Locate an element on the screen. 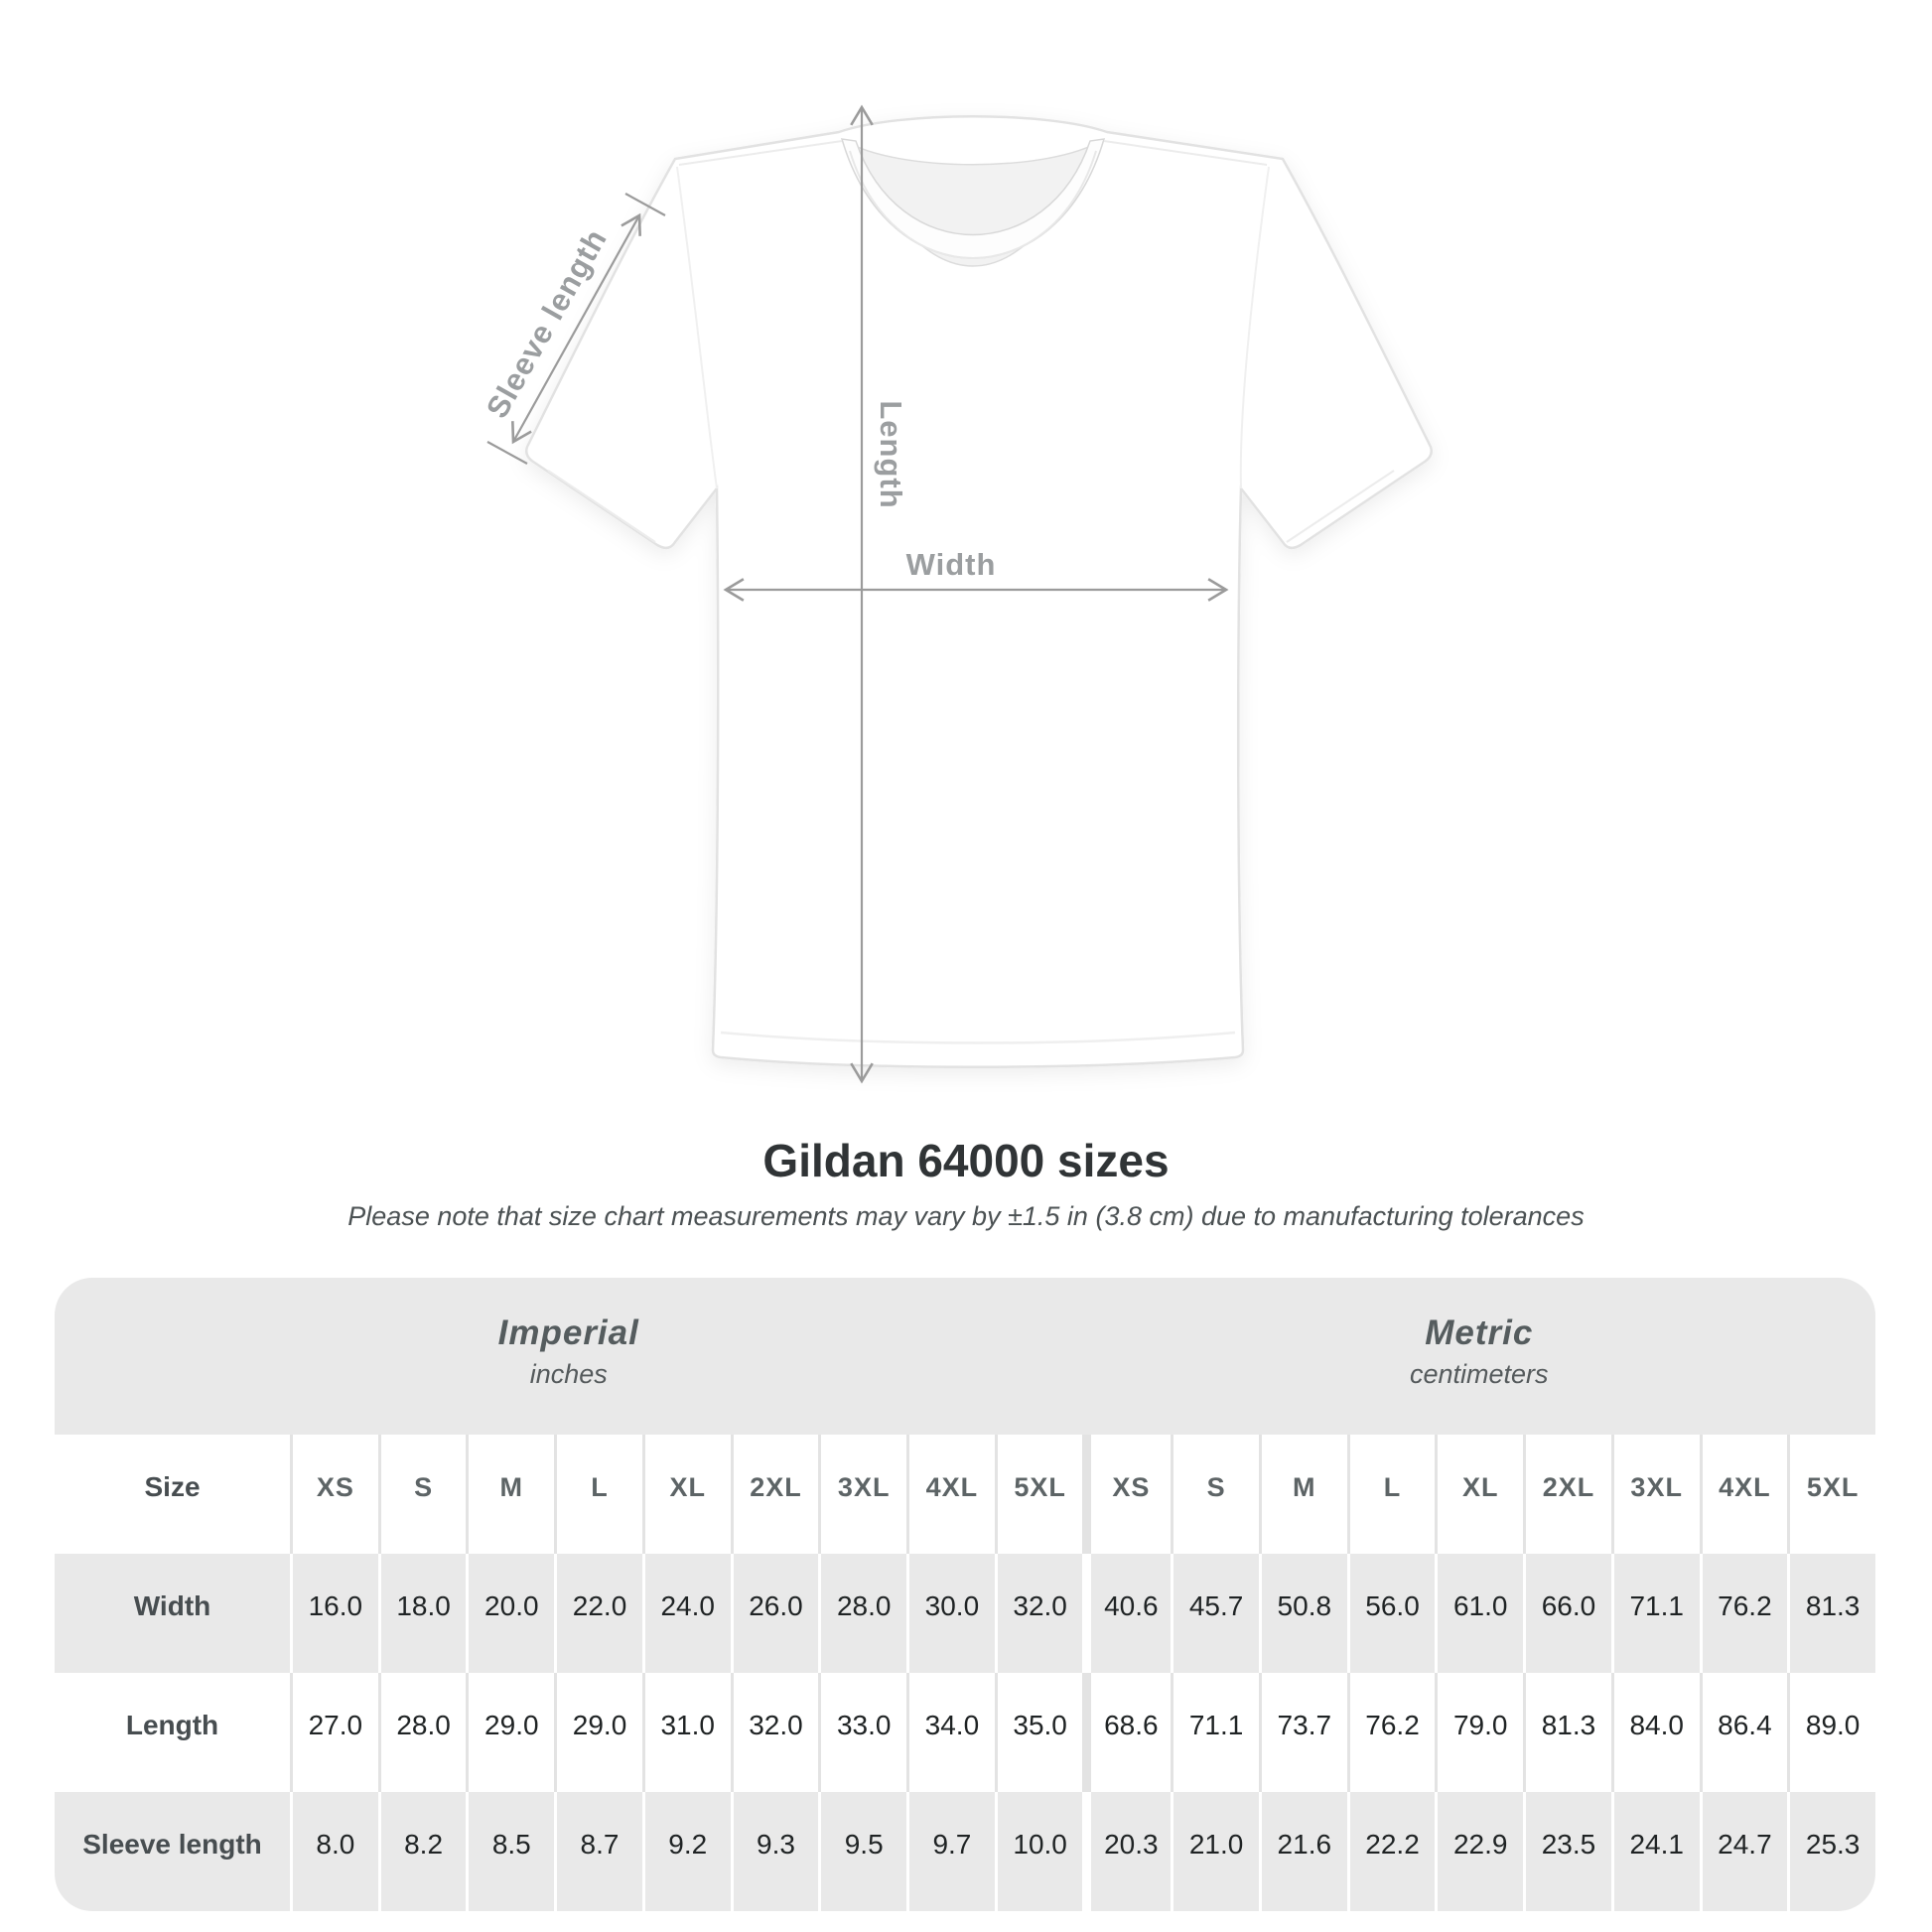 The height and width of the screenshot is (1932, 1932). value-cell: 22.2 is located at coordinates (1391, 1852).